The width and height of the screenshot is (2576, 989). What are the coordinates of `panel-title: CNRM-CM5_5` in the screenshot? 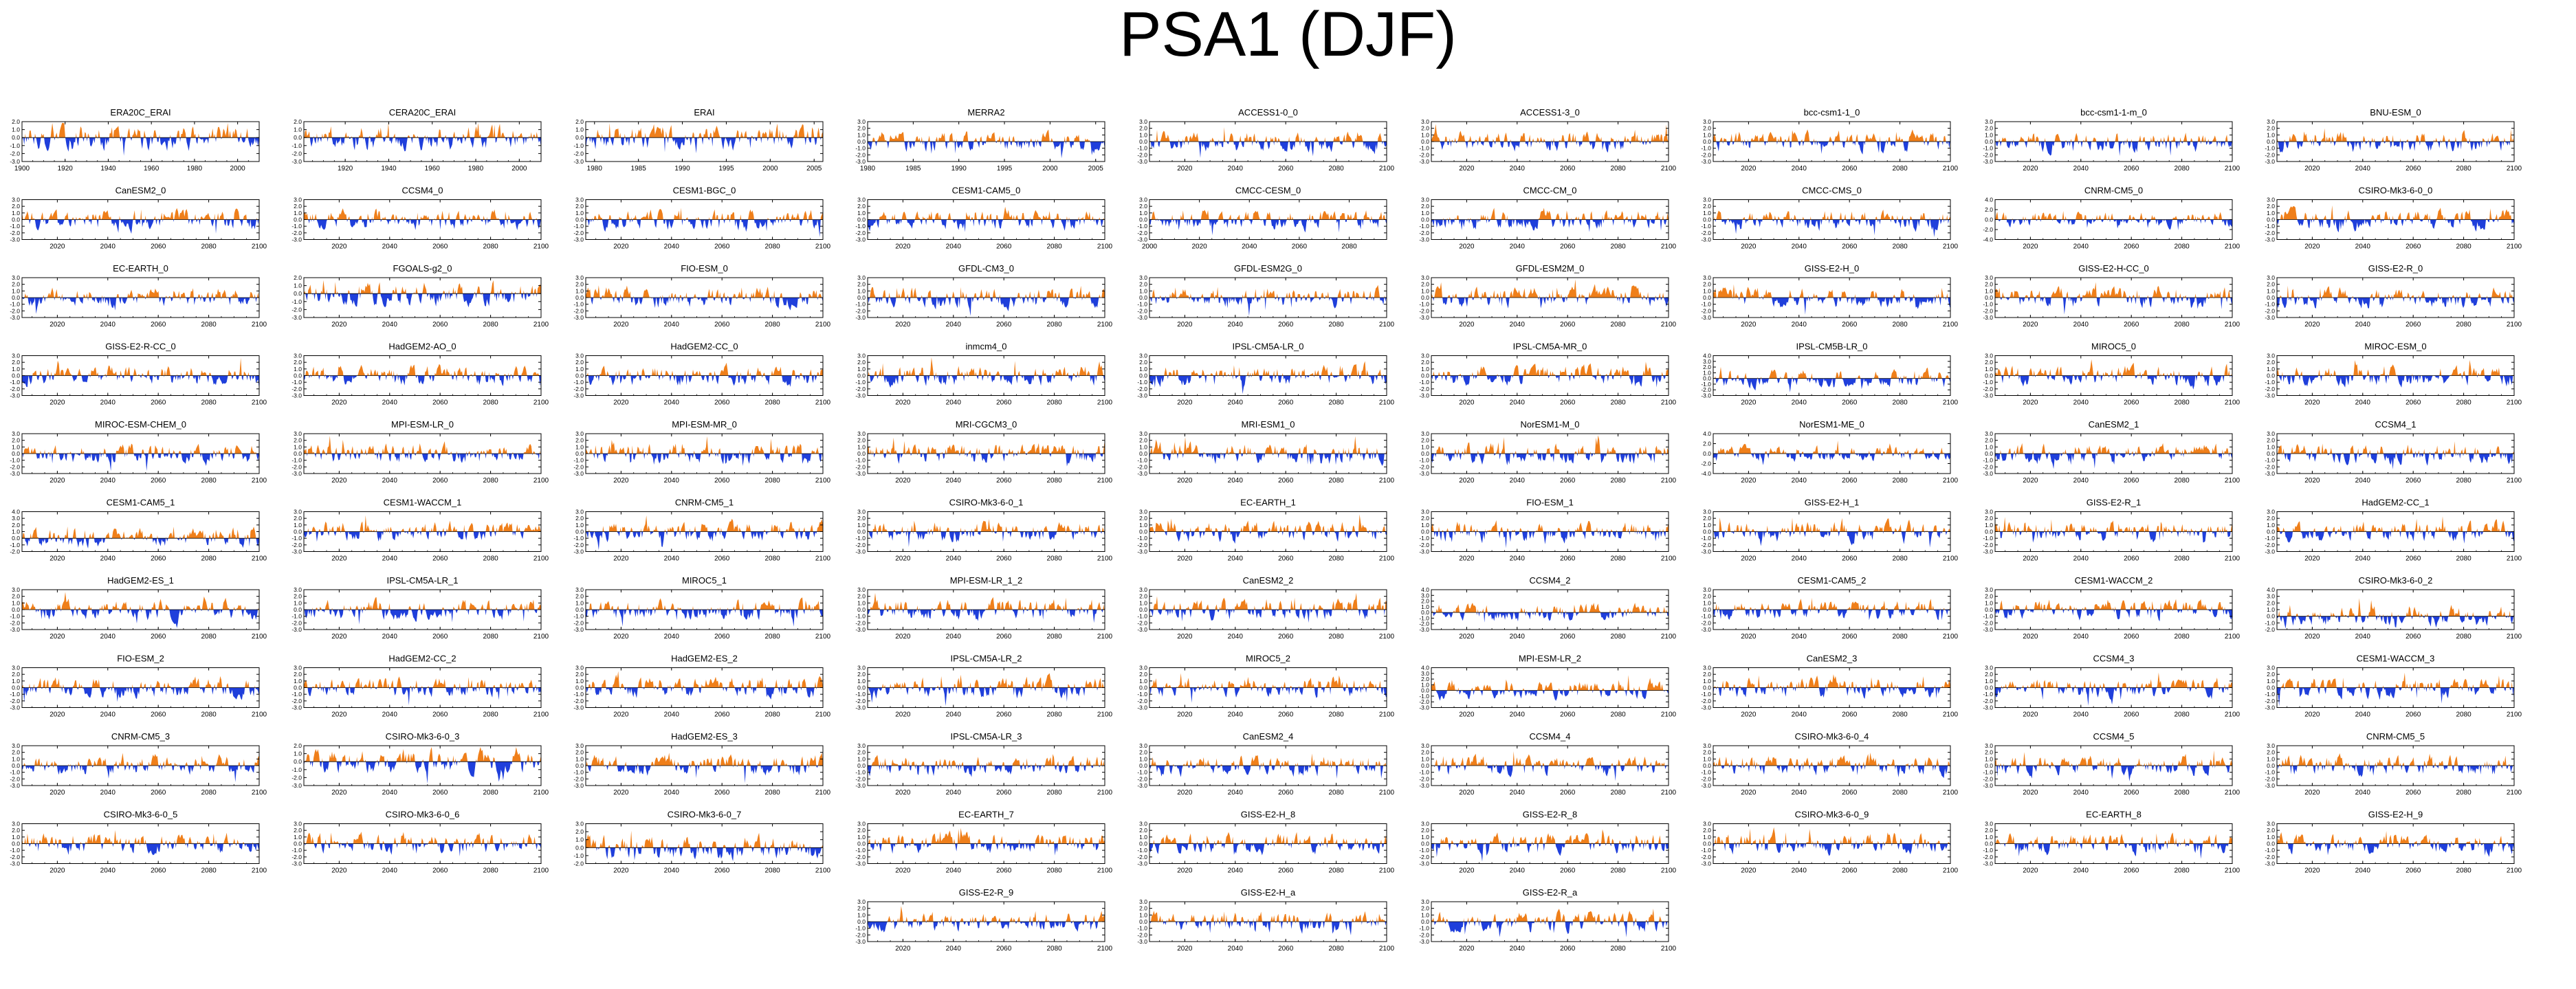 It's located at (2395, 736).